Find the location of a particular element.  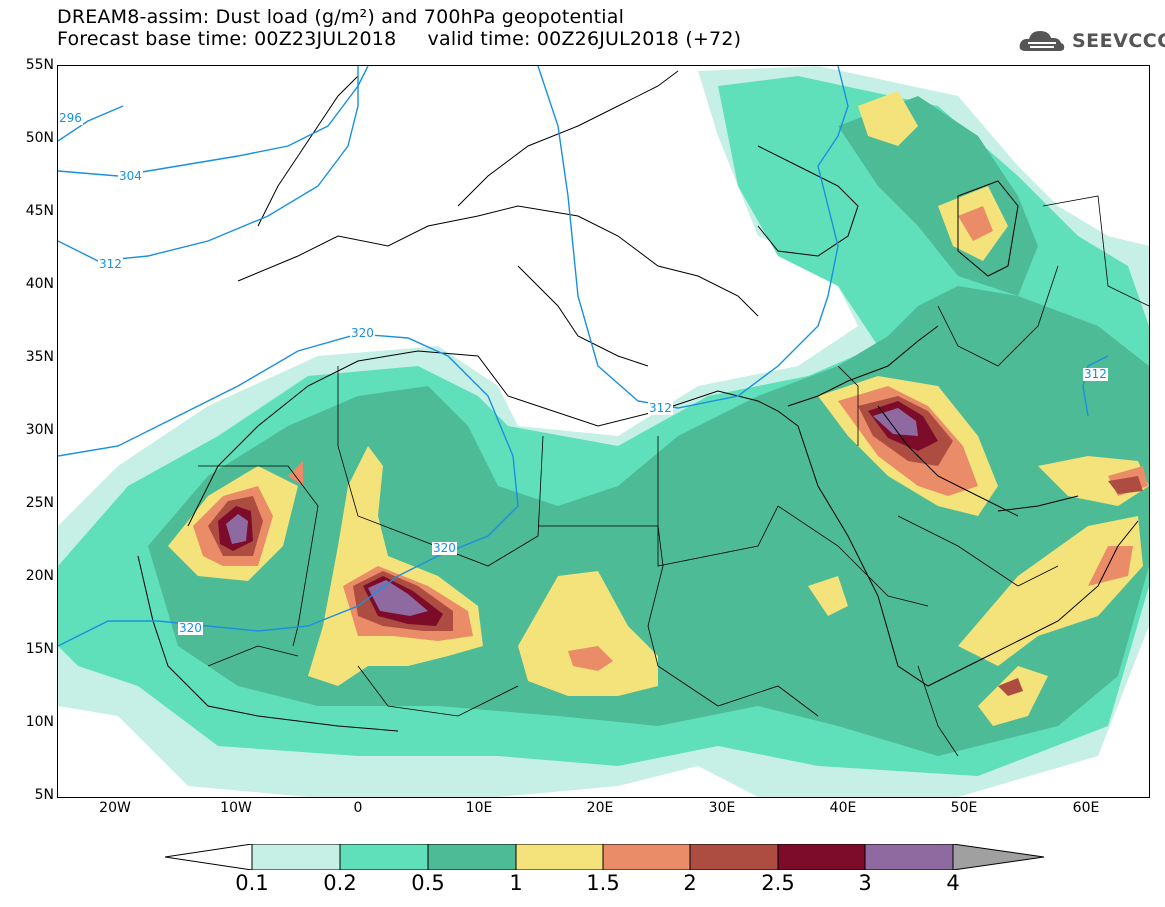

contour-label: 296 is located at coordinates (70, 118).